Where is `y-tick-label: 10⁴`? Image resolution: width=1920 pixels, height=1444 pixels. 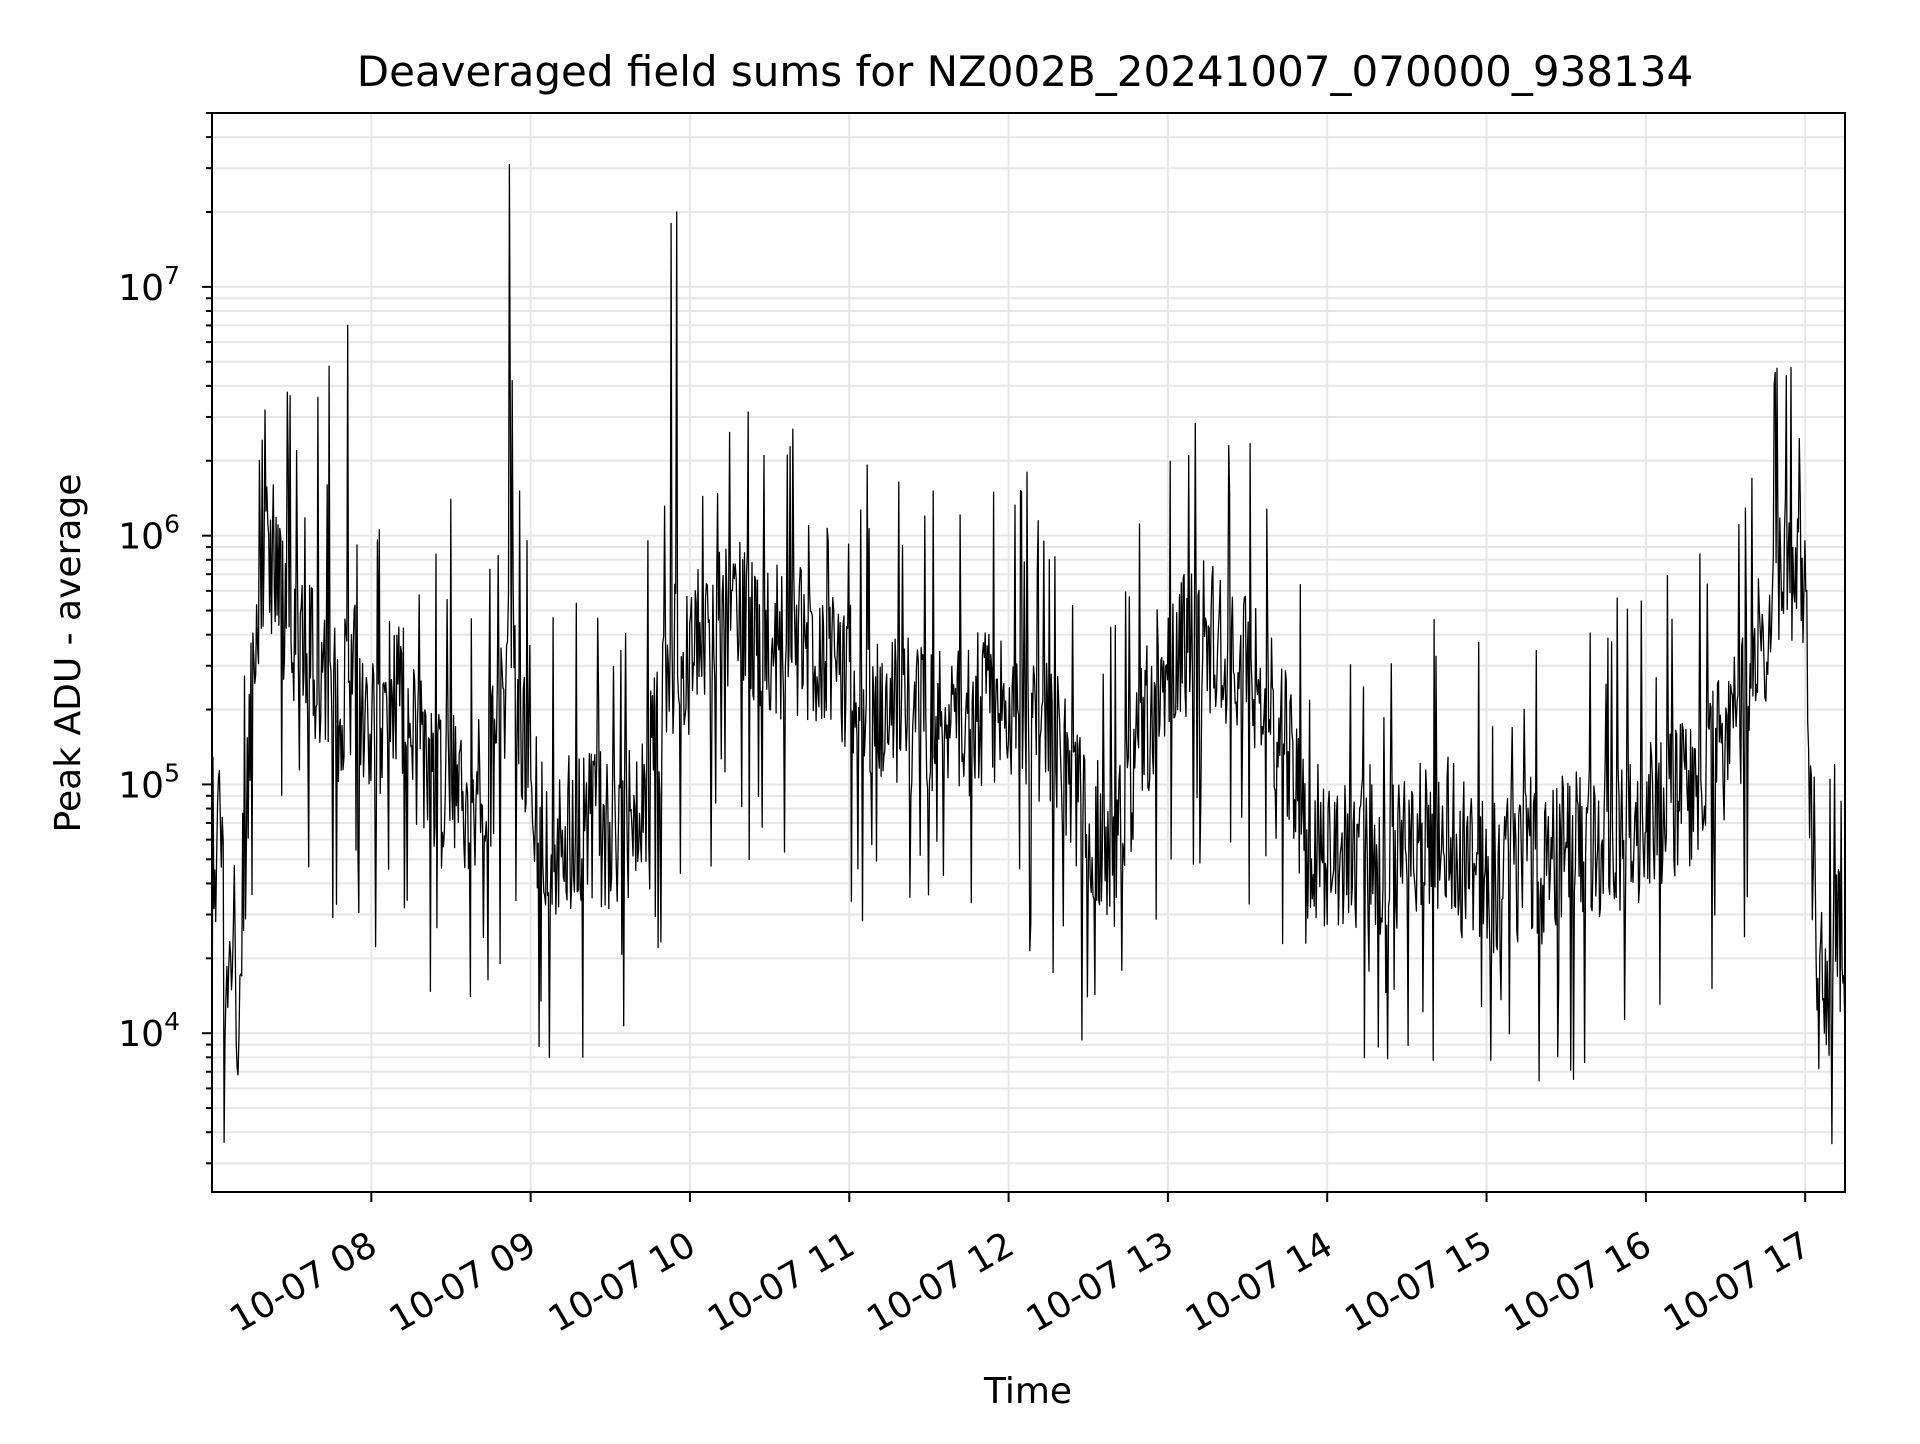 y-tick-label: 10⁴ is located at coordinates (149, 1031).